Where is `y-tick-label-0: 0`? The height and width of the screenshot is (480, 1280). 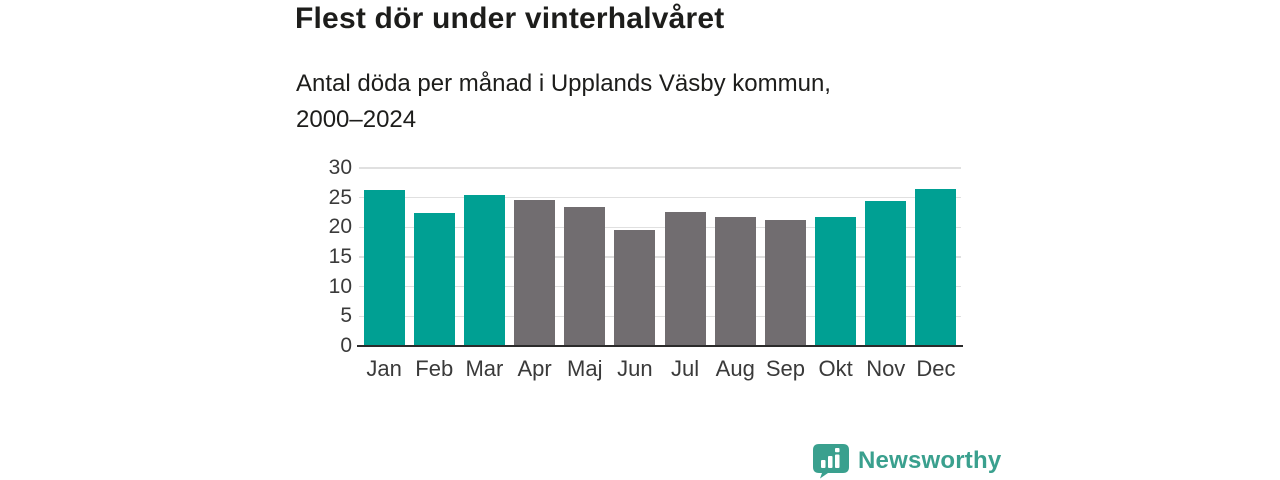
y-tick-label-0: 0 is located at coordinates (346, 345).